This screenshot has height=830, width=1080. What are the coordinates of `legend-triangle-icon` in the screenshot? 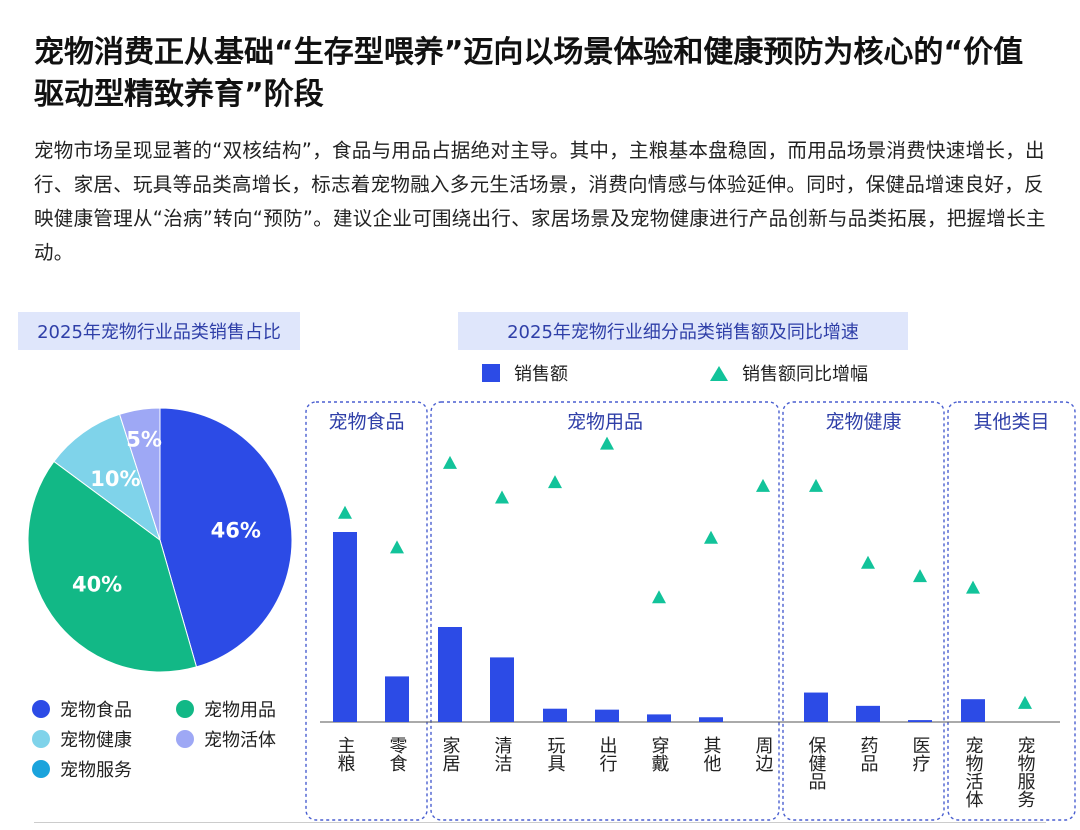 It's located at (719, 373).